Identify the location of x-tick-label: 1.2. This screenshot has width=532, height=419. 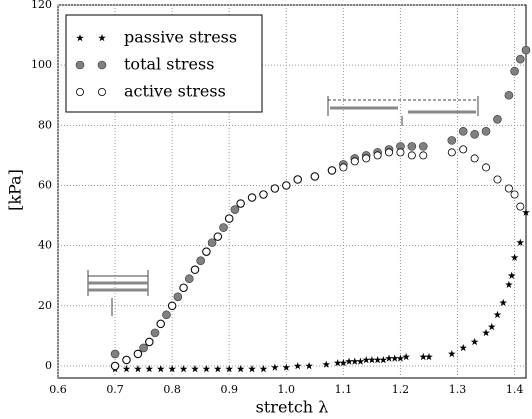
(401, 389).